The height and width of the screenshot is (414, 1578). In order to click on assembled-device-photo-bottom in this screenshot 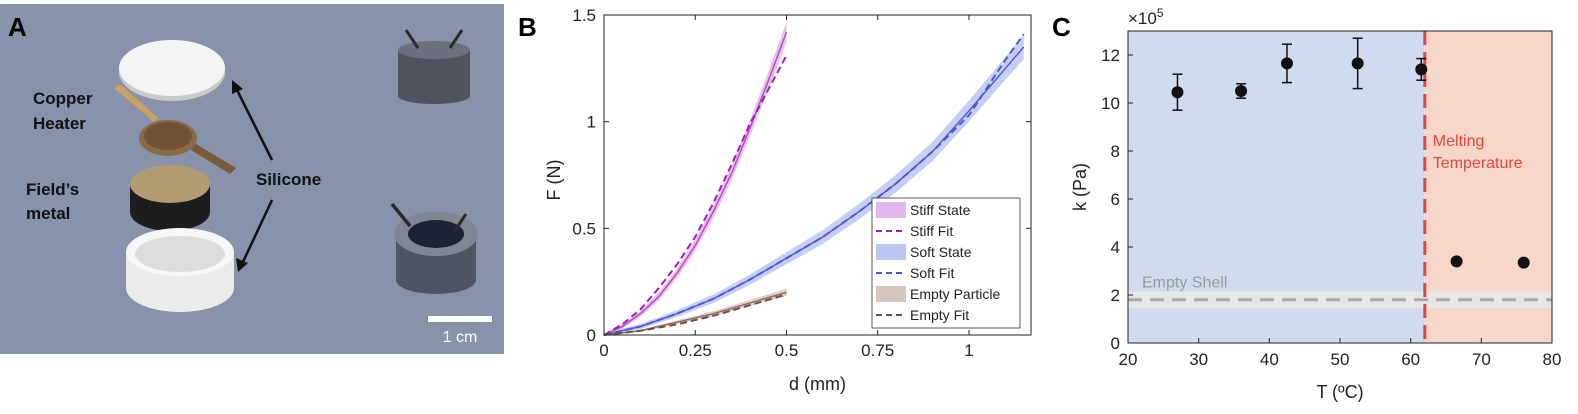, I will do `click(434, 248)`.